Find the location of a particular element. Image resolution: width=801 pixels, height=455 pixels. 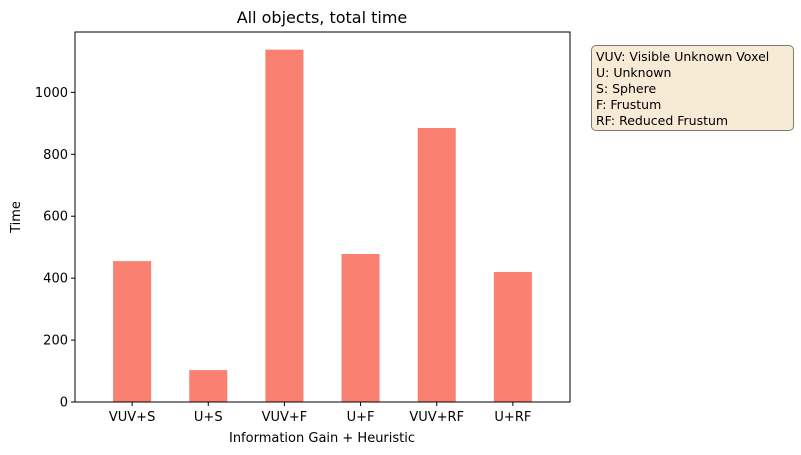

x-axis: VUV+S U+S VUV+F U+F VUV+RF U+RF is located at coordinates (320, 413).